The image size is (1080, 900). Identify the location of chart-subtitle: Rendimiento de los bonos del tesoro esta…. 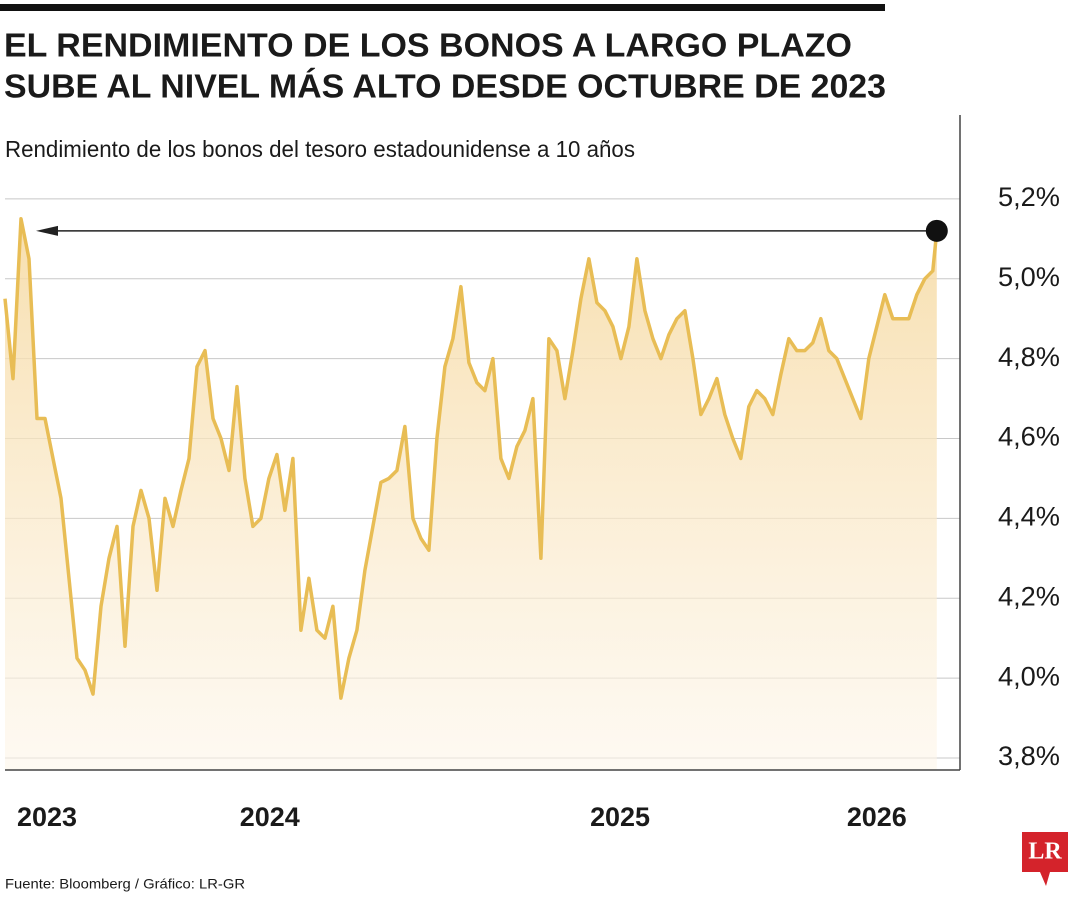
(320, 149).